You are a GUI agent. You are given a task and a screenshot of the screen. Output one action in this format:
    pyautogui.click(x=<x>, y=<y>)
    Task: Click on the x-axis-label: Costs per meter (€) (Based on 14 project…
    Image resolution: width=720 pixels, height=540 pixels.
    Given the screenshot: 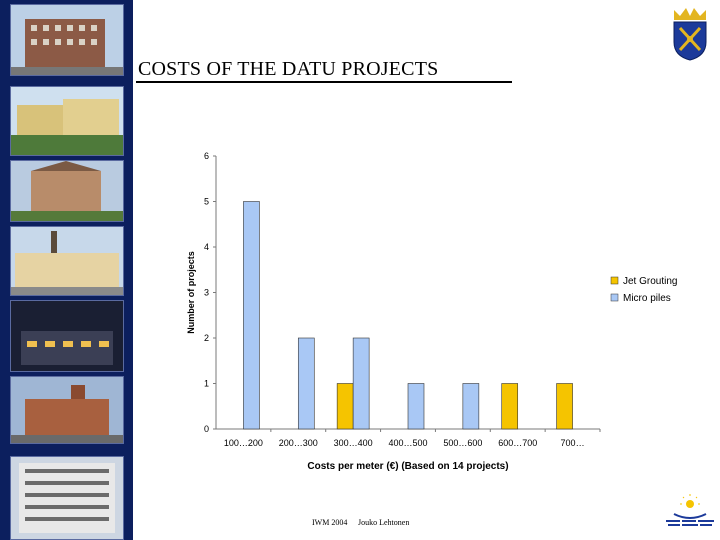 What is the action you would take?
    pyautogui.click(x=407, y=466)
    